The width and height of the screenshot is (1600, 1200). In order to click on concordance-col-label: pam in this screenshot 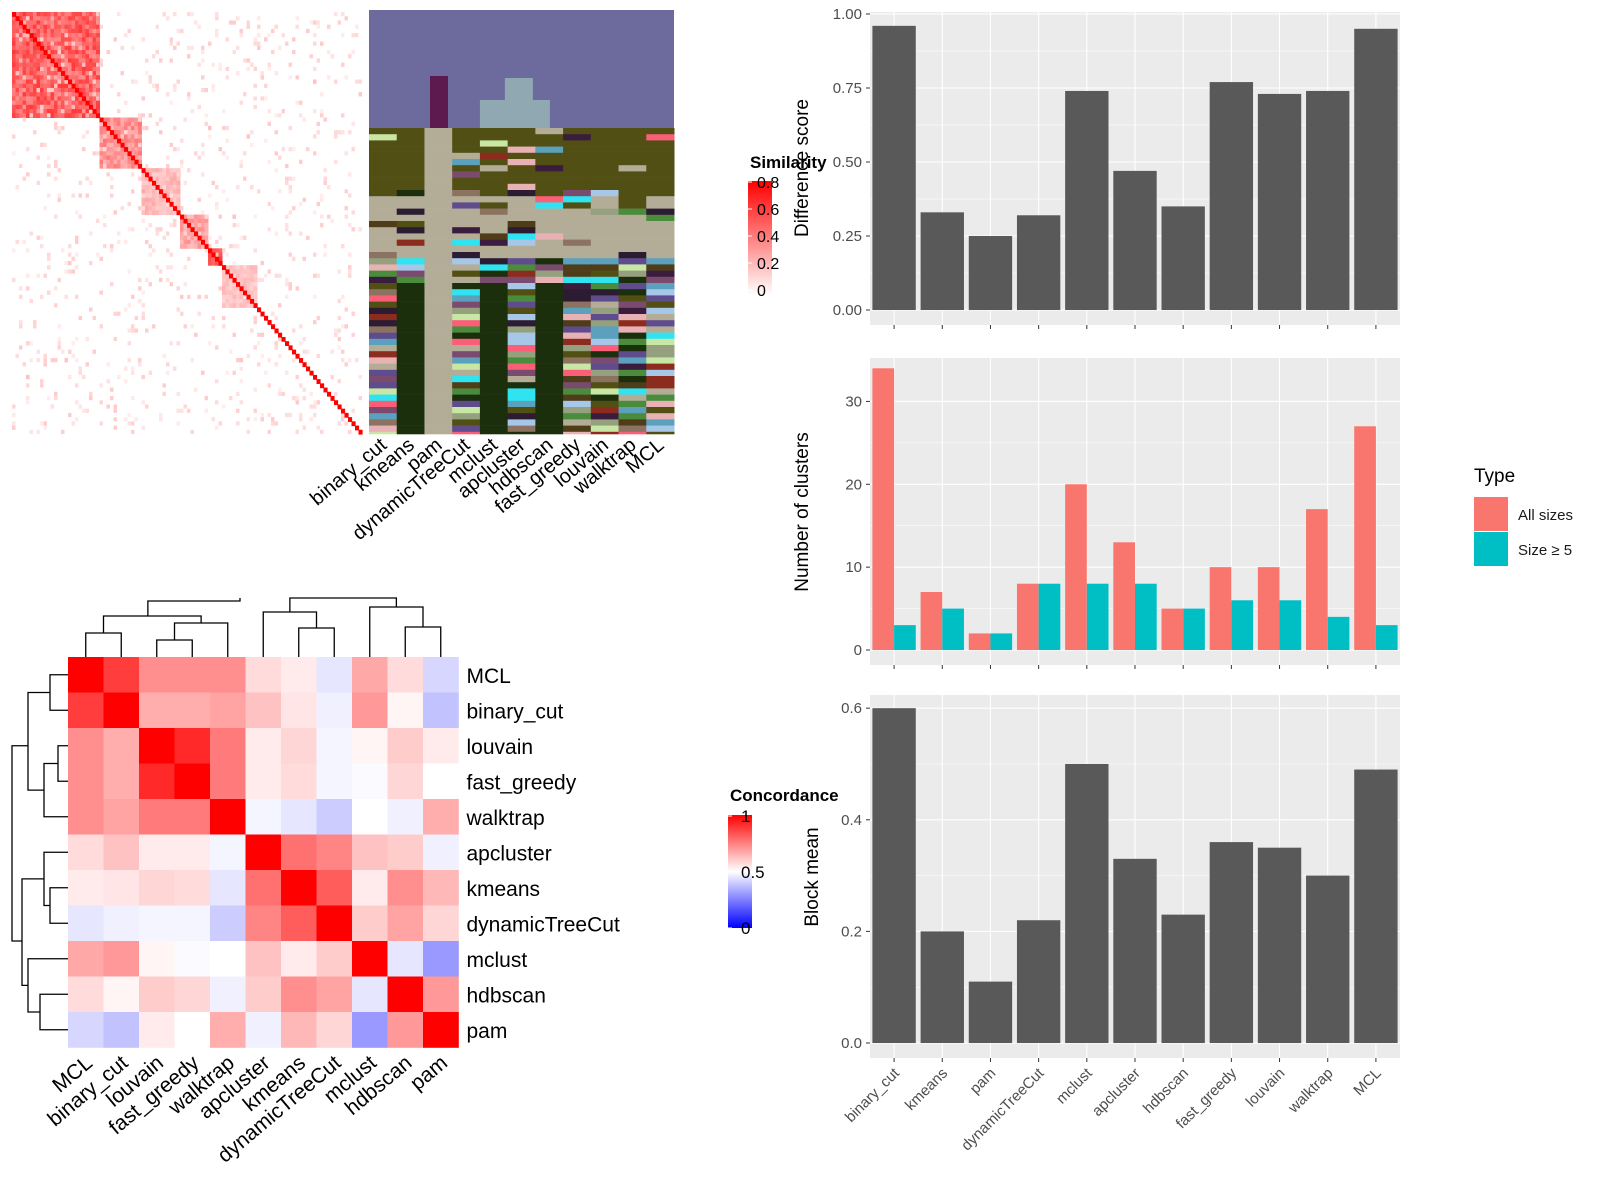, I will do `click(429, 1073)`.